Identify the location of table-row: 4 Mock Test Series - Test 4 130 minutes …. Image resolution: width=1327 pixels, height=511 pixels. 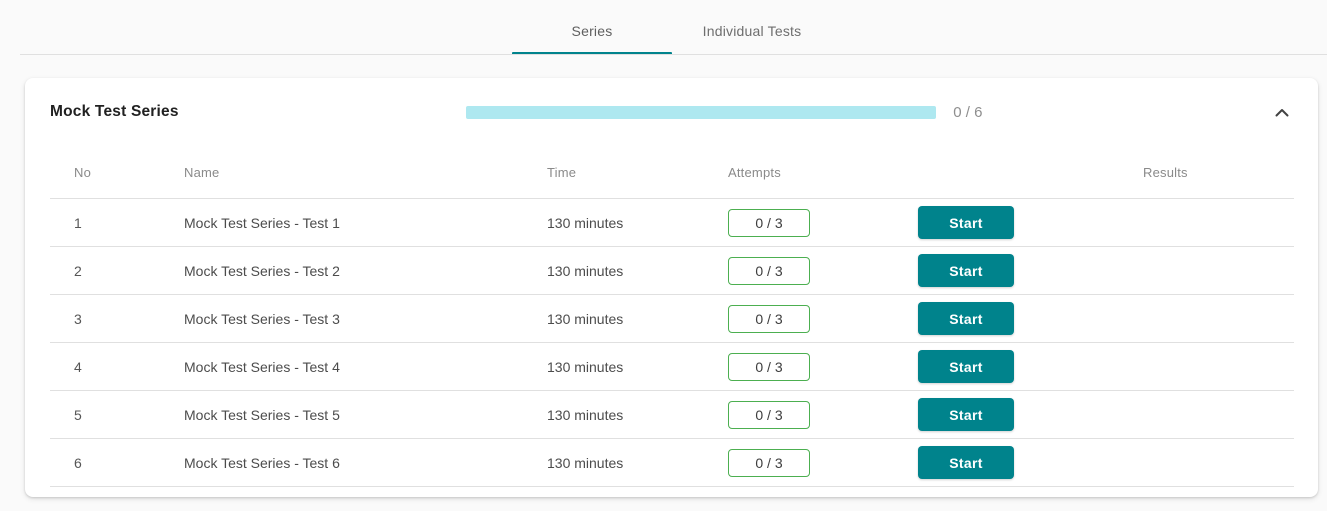
(672, 367).